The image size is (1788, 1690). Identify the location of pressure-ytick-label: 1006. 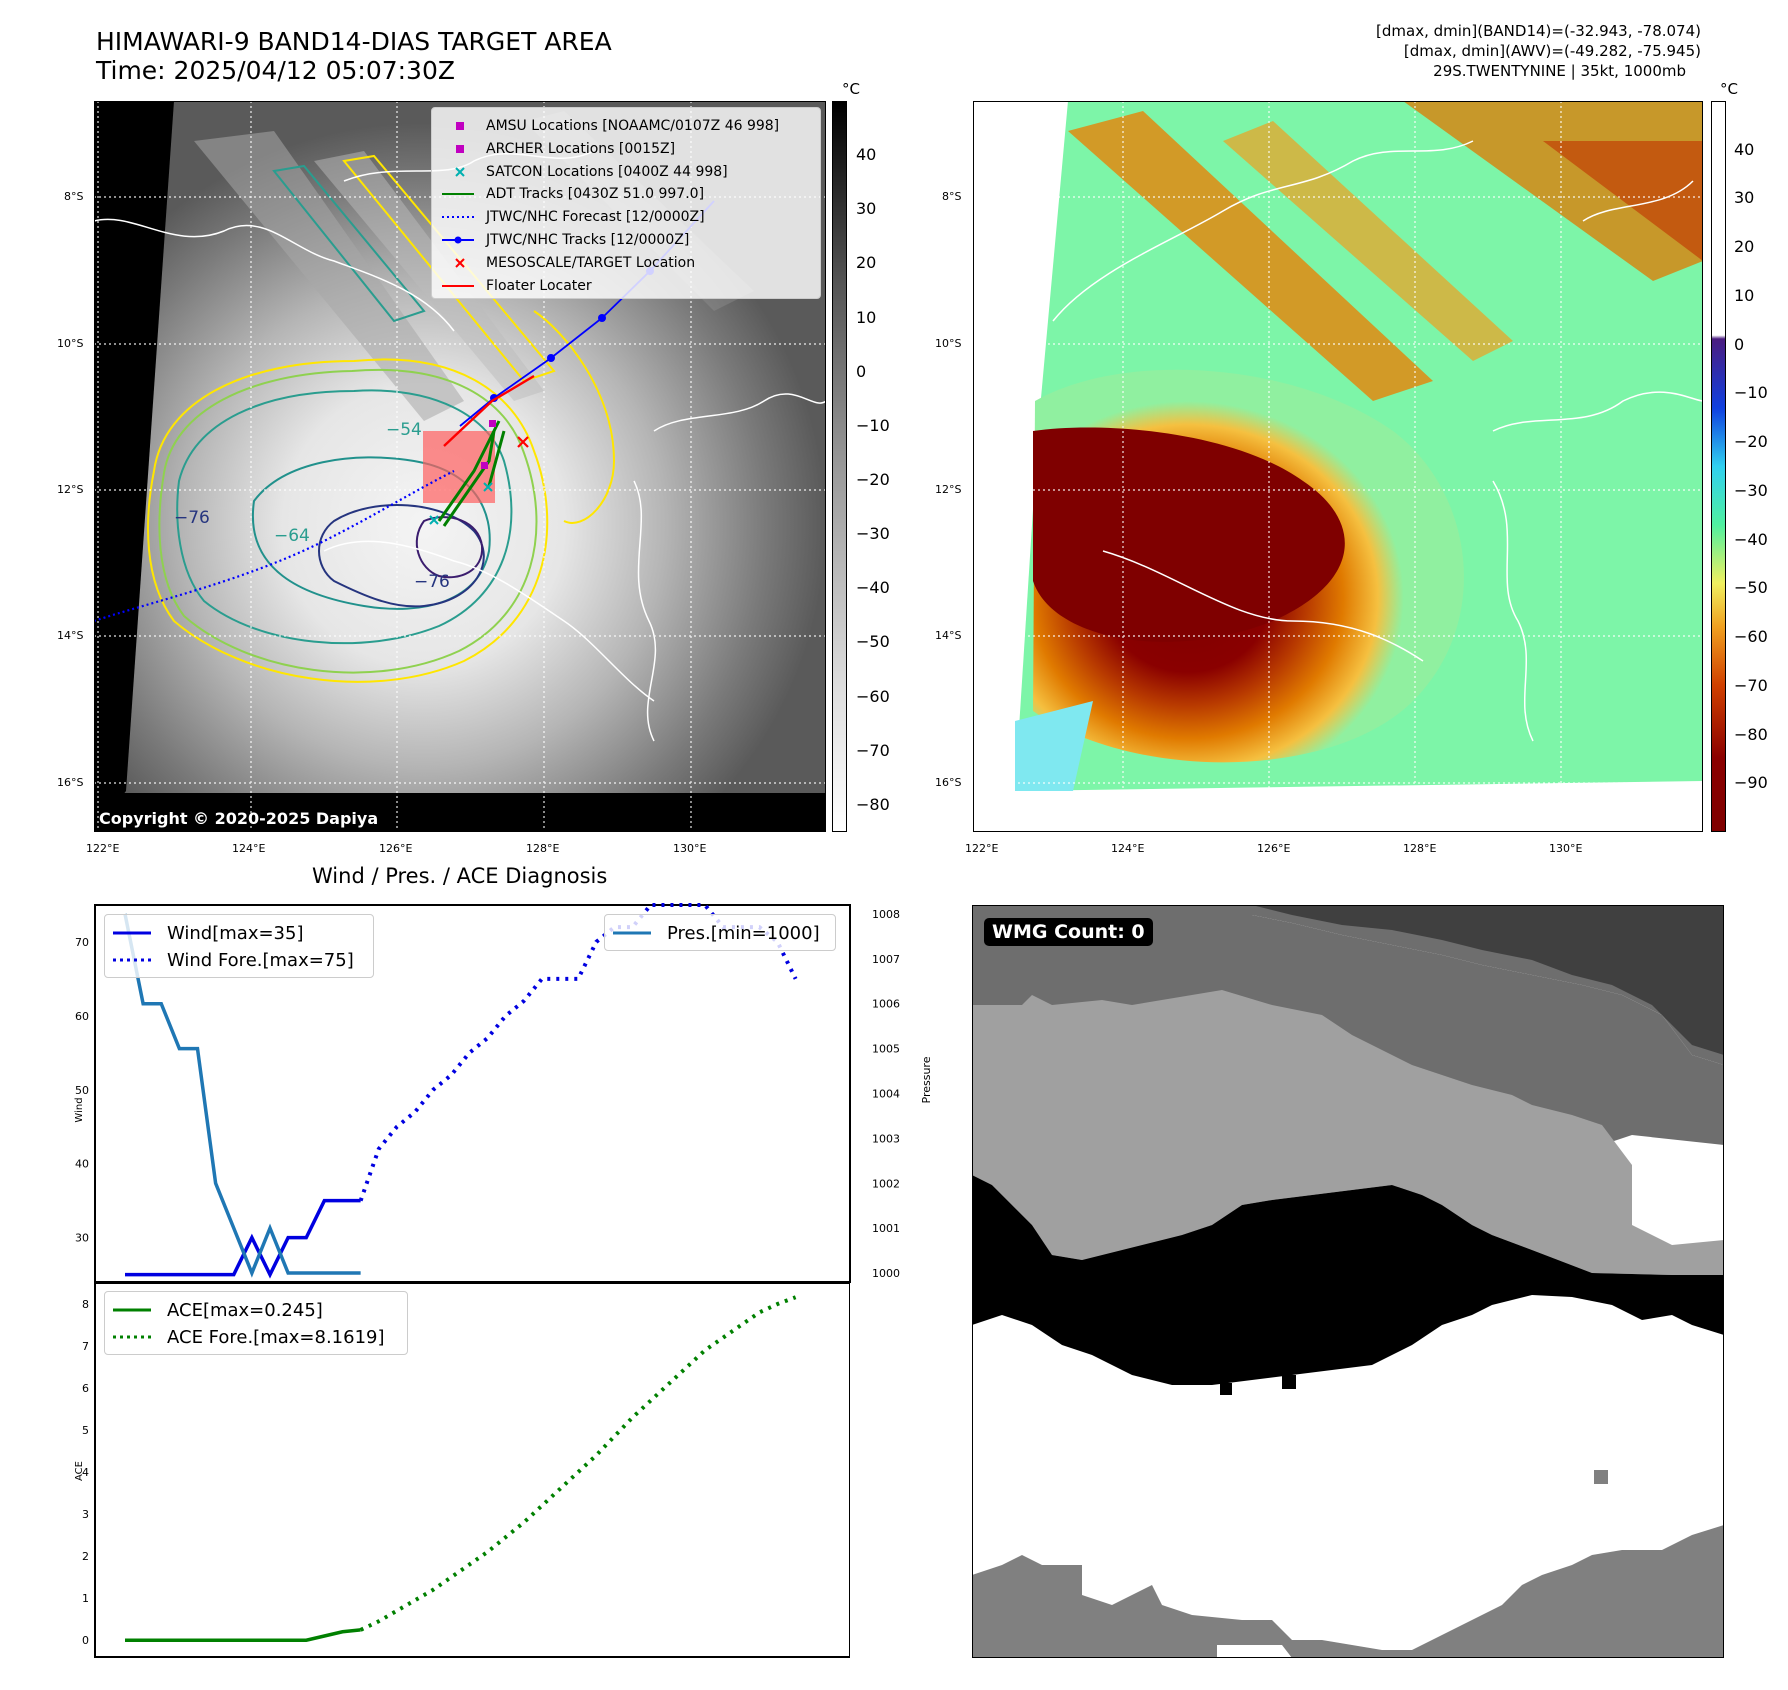
(886, 1004).